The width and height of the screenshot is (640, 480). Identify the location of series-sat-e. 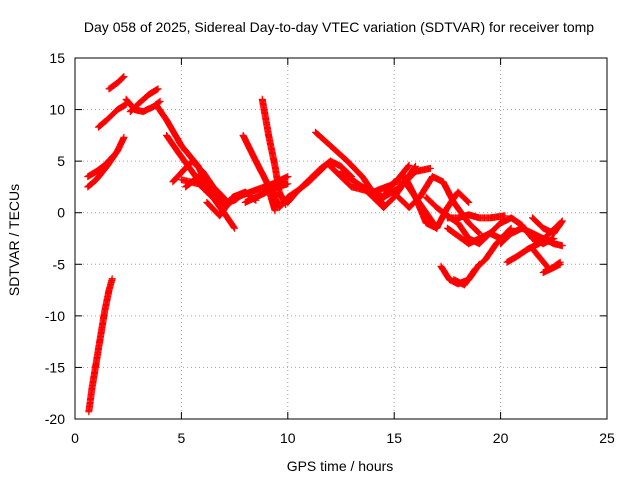
(116, 83).